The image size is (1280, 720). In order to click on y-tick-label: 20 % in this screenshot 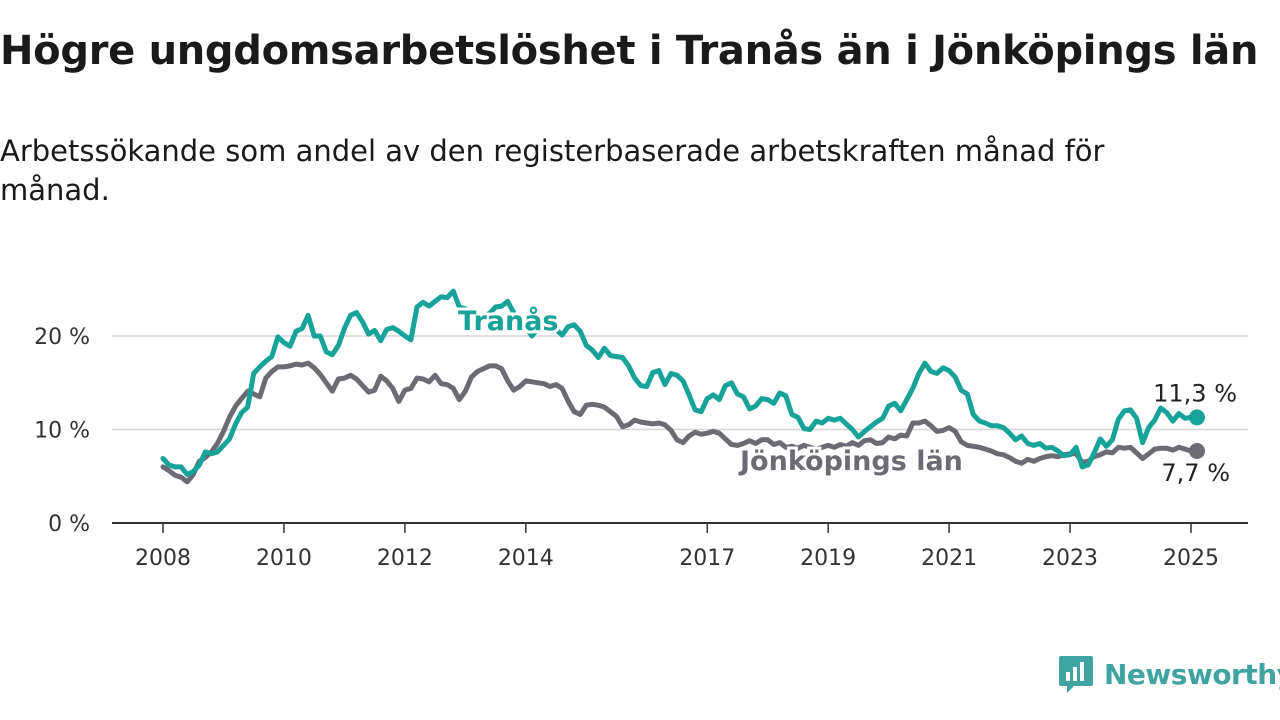, I will do `click(62, 337)`.